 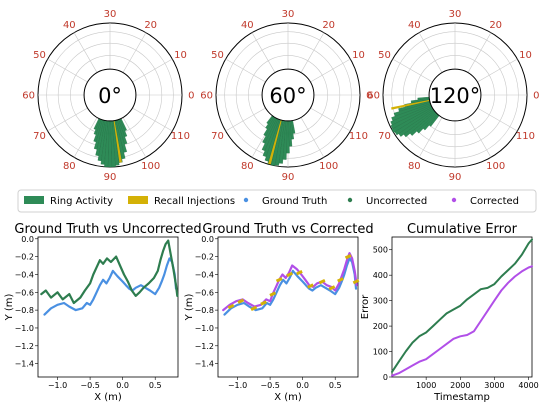 I want to click on x-tick-label: 2000, so click(x=460, y=385).